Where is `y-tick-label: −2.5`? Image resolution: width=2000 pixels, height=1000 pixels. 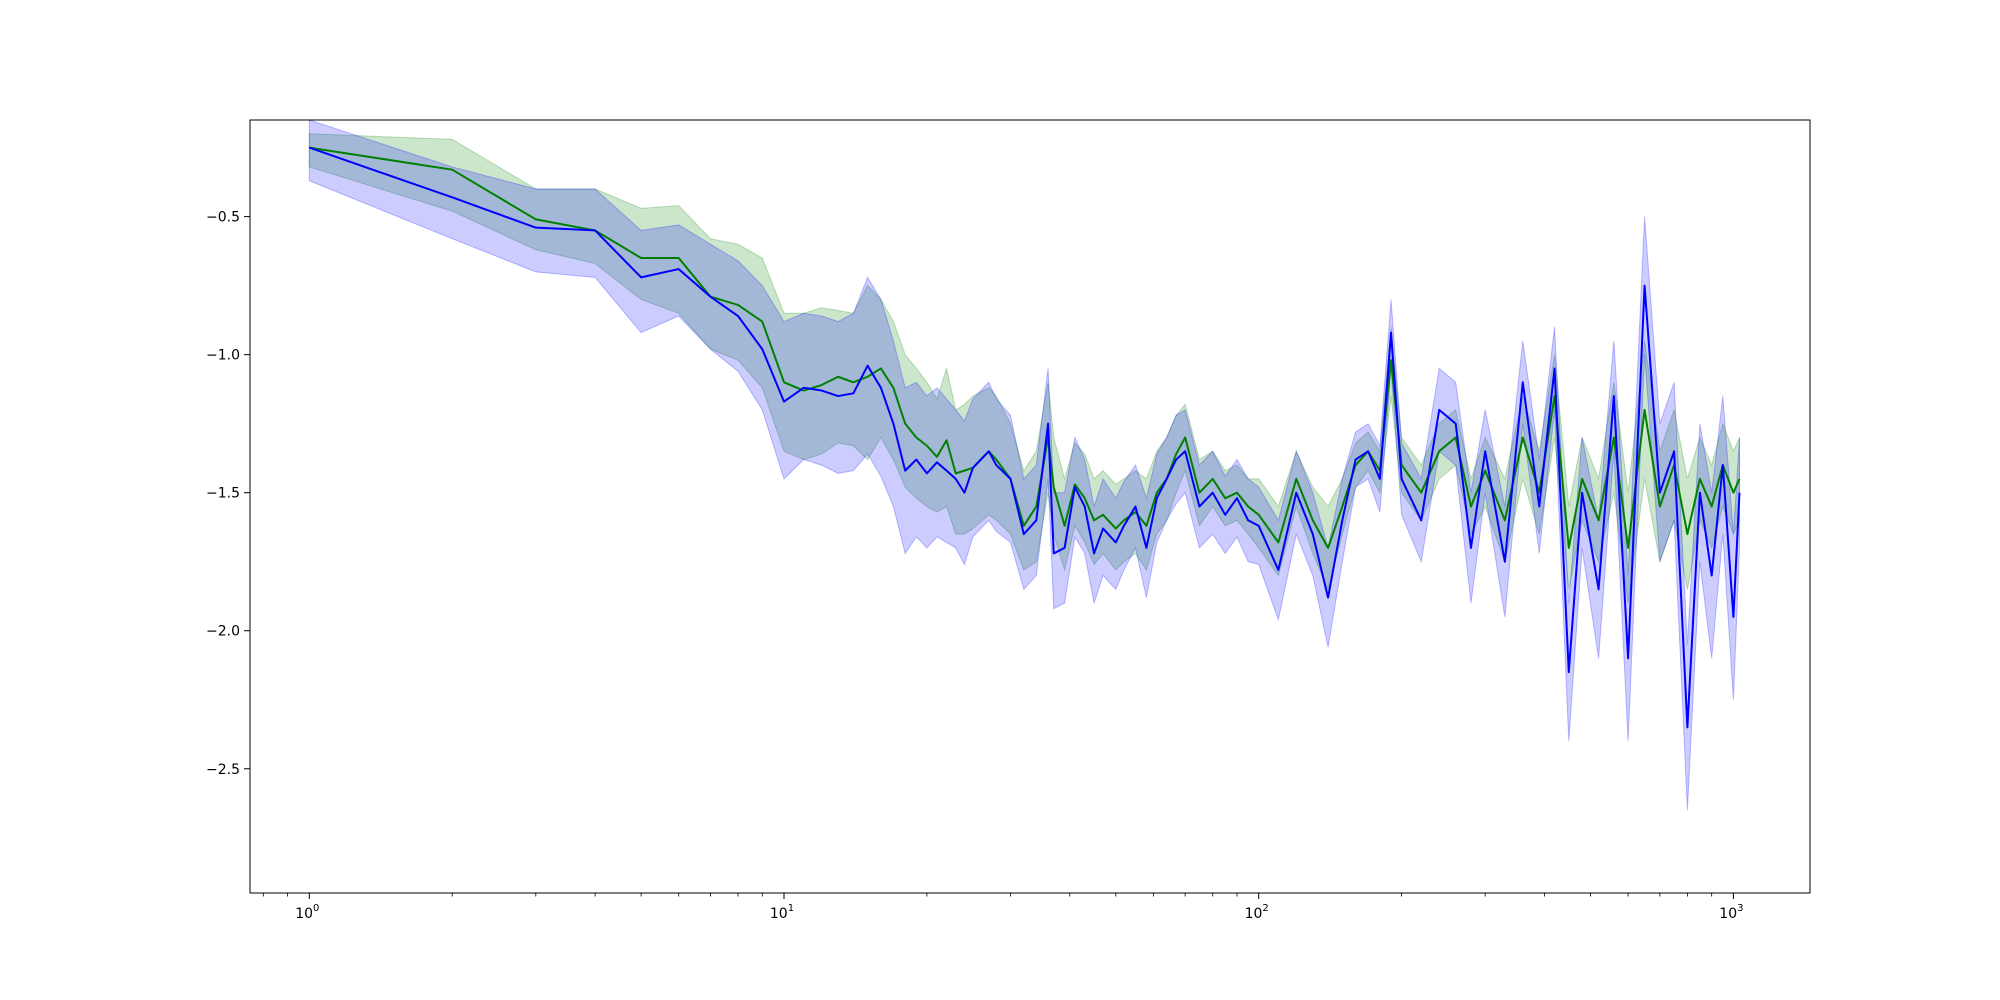
y-tick-label: −2.5 is located at coordinates (223, 770).